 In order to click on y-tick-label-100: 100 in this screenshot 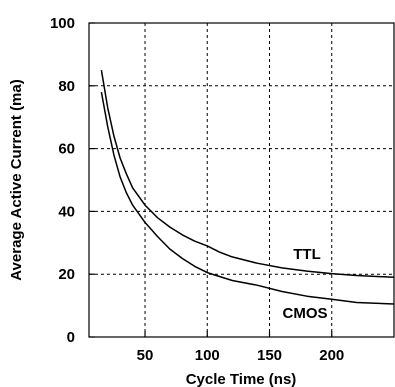, I will do `click(62, 23)`.